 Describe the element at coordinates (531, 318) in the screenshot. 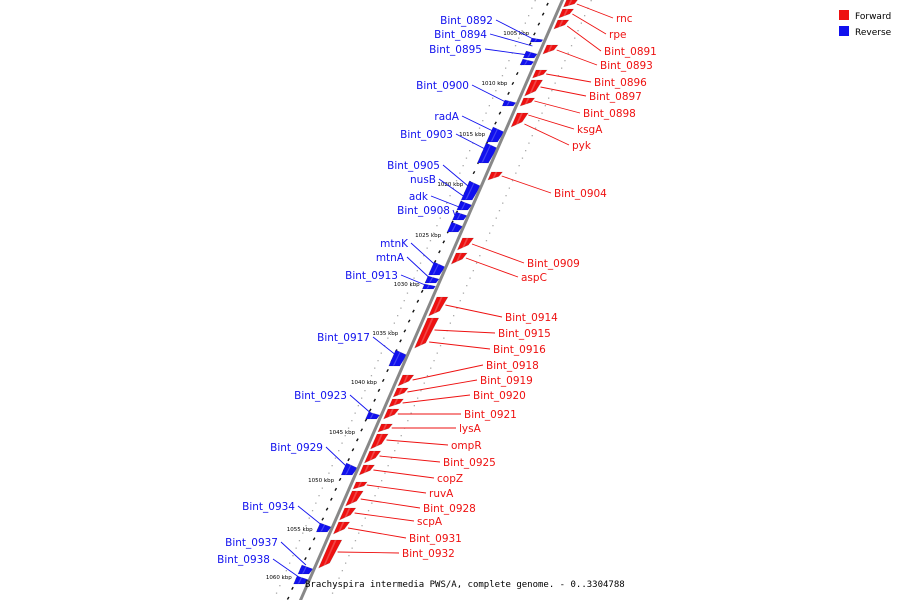

I see `gene-label: Bint_0914` at that location.